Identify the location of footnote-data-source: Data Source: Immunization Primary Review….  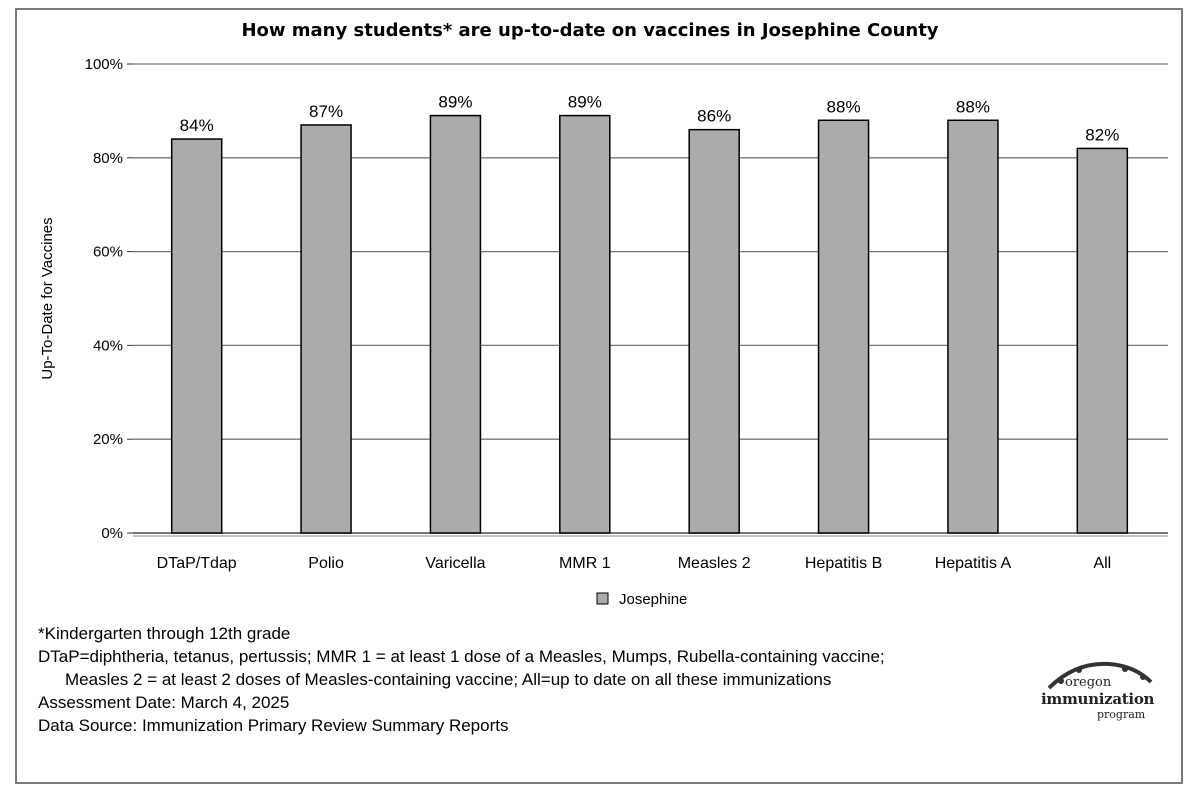
(273, 725).